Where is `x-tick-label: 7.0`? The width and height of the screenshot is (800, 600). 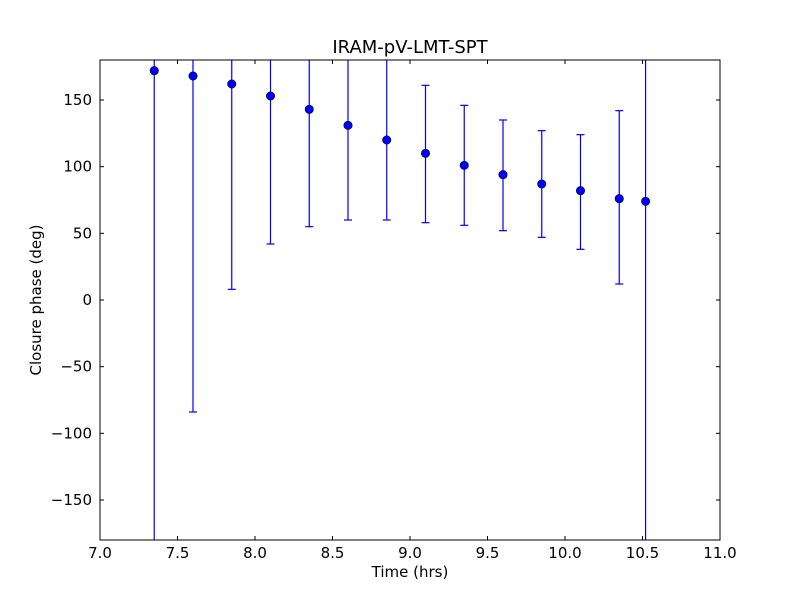
x-tick-label: 7.0 is located at coordinates (100, 553).